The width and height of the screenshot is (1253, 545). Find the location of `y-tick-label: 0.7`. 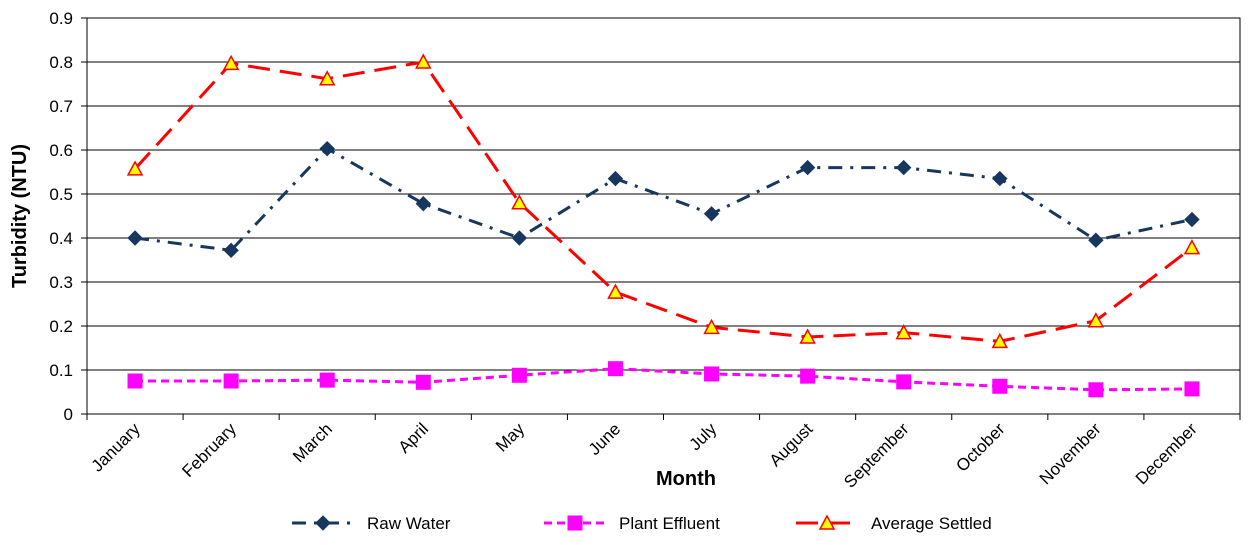

y-tick-label: 0.7 is located at coordinates (61, 106).